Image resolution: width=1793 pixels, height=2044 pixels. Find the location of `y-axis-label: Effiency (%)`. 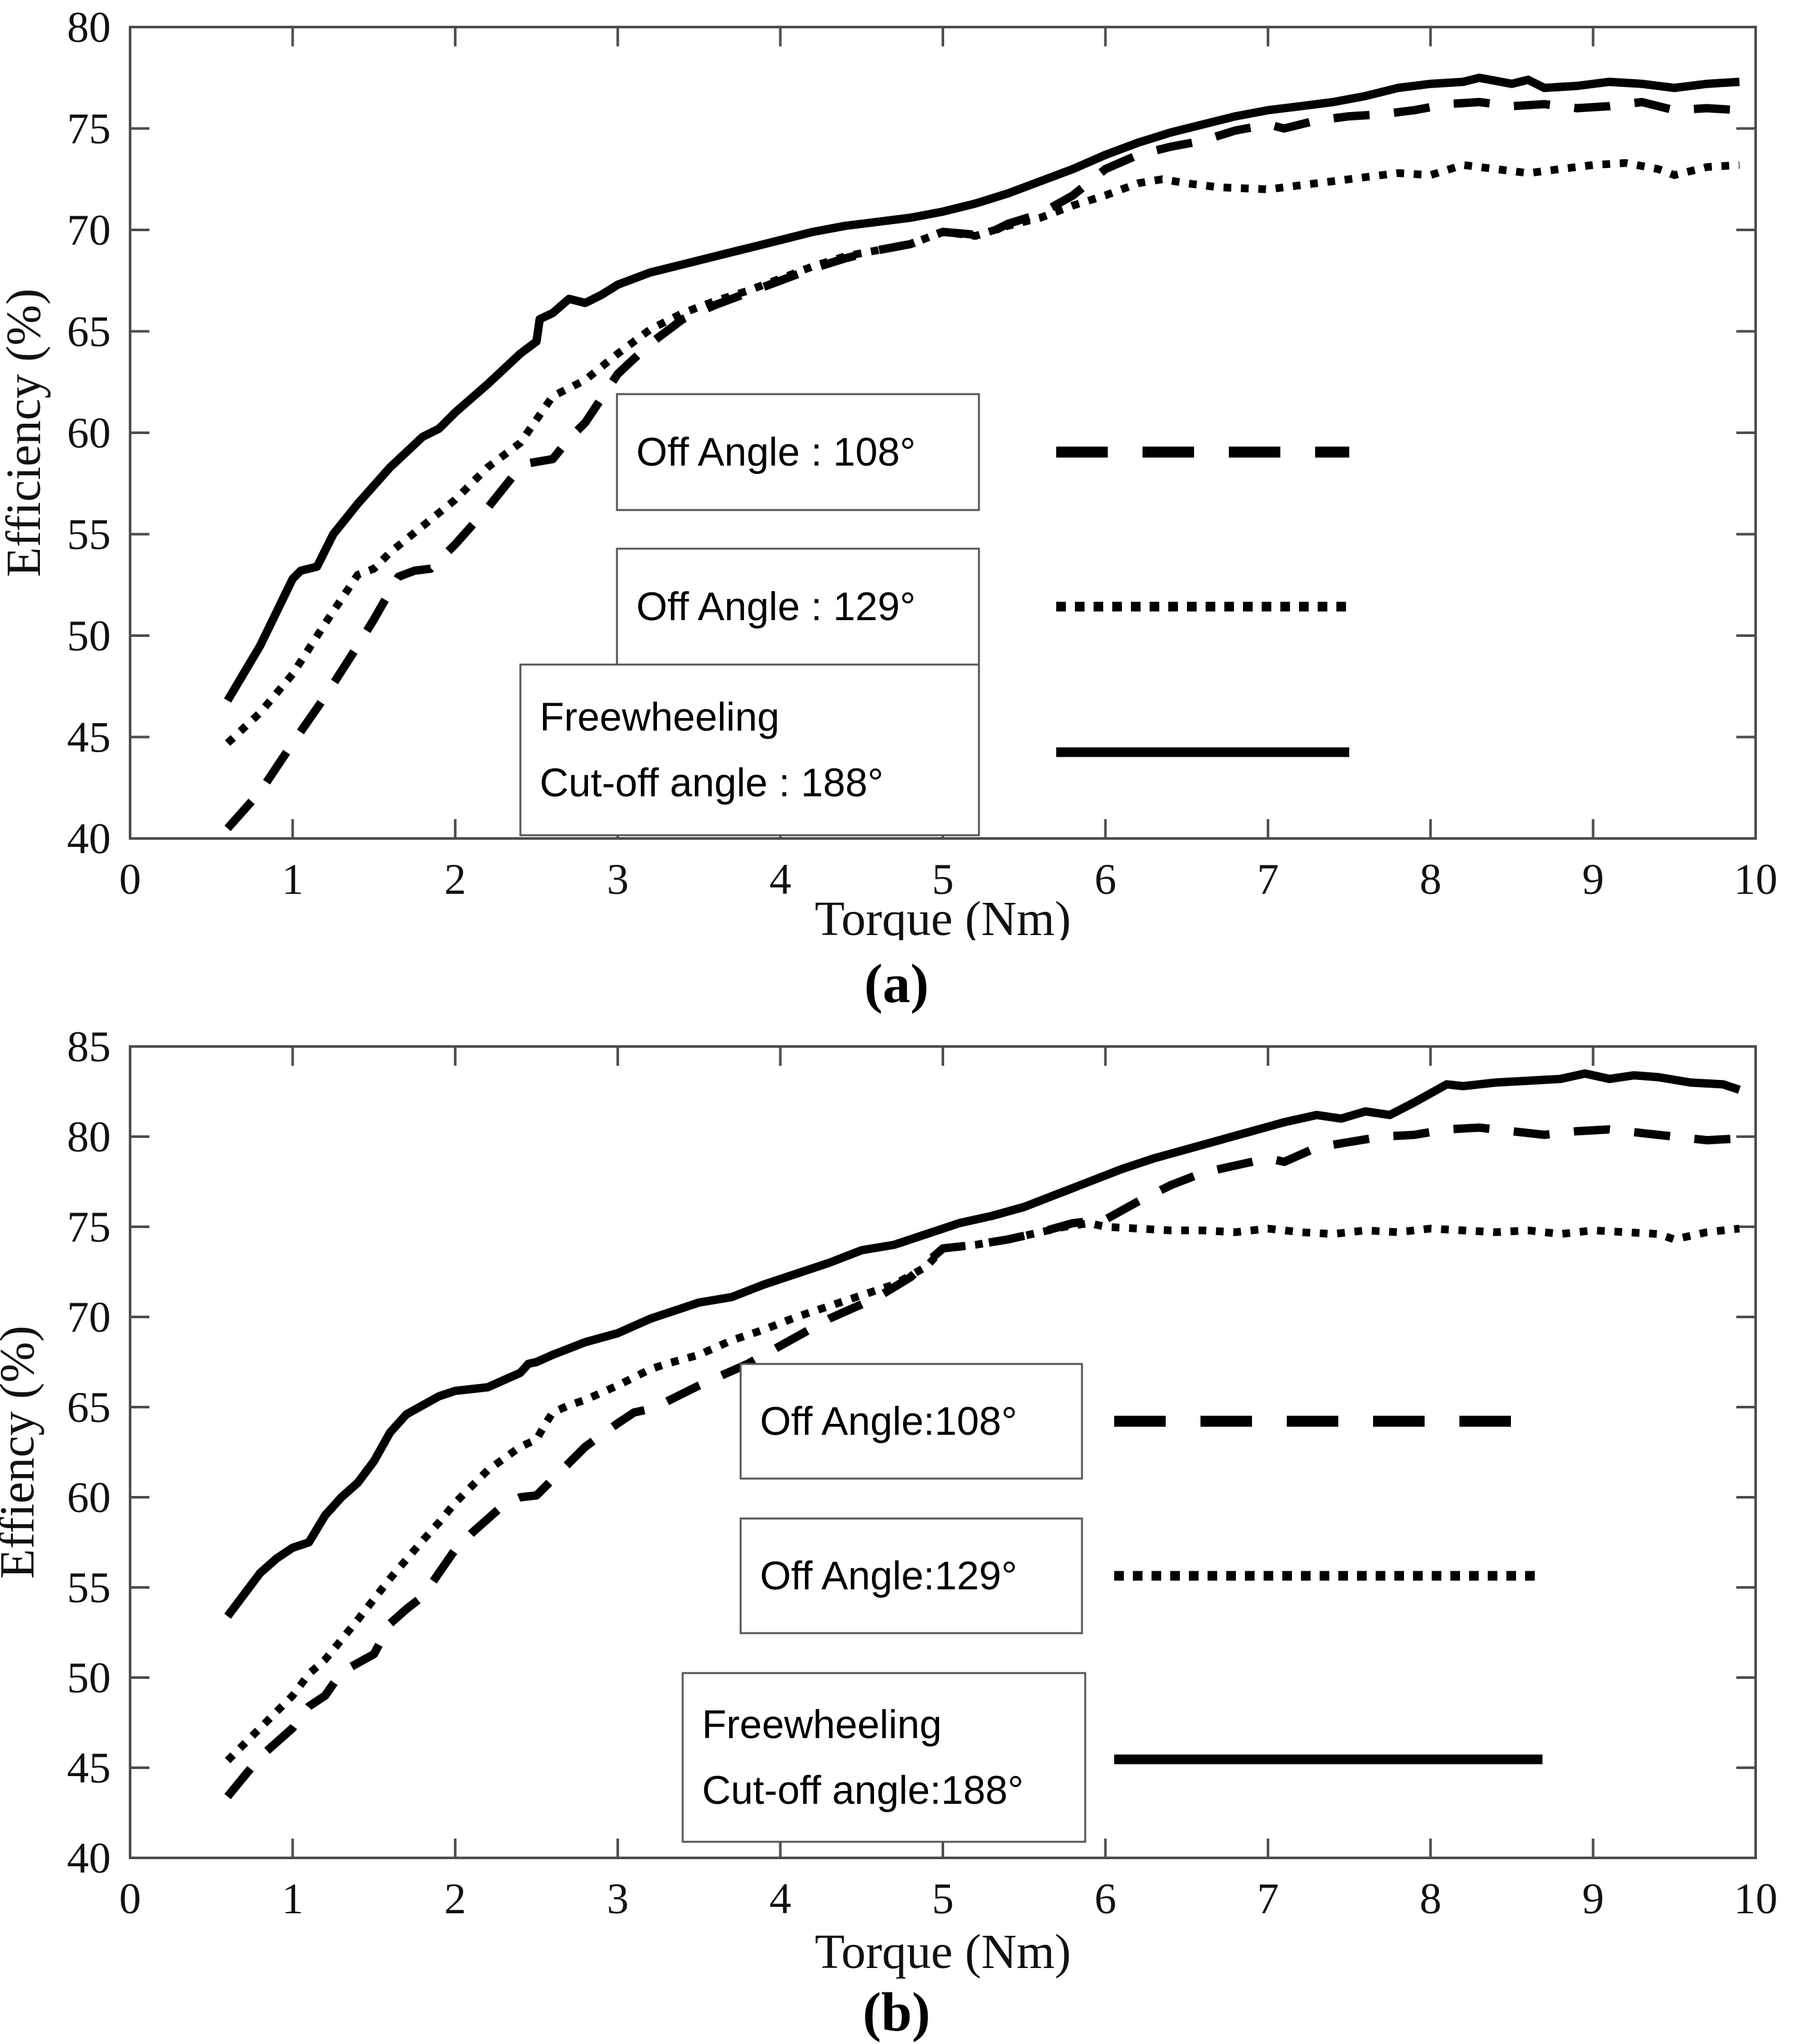

y-axis-label: Effiency (%) is located at coordinates (22, 1451).